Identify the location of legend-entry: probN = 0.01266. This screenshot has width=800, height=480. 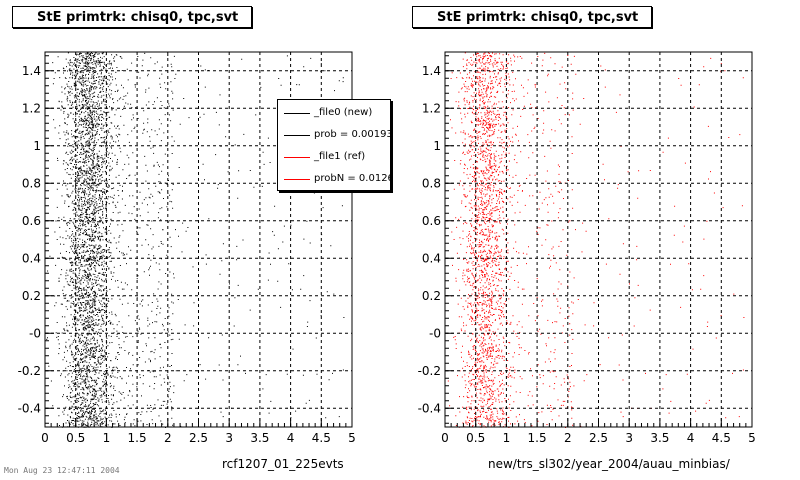
(334, 179).